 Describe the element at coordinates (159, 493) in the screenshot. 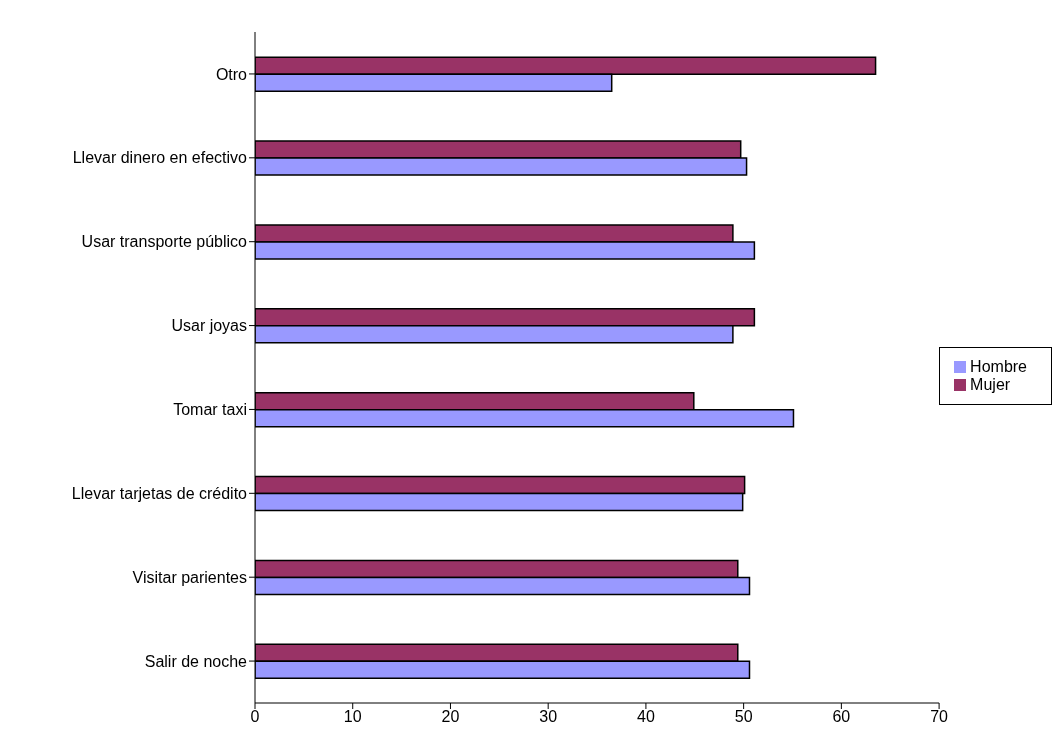

I see `y-tick-label: Llevar tarjetas de crédito` at that location.